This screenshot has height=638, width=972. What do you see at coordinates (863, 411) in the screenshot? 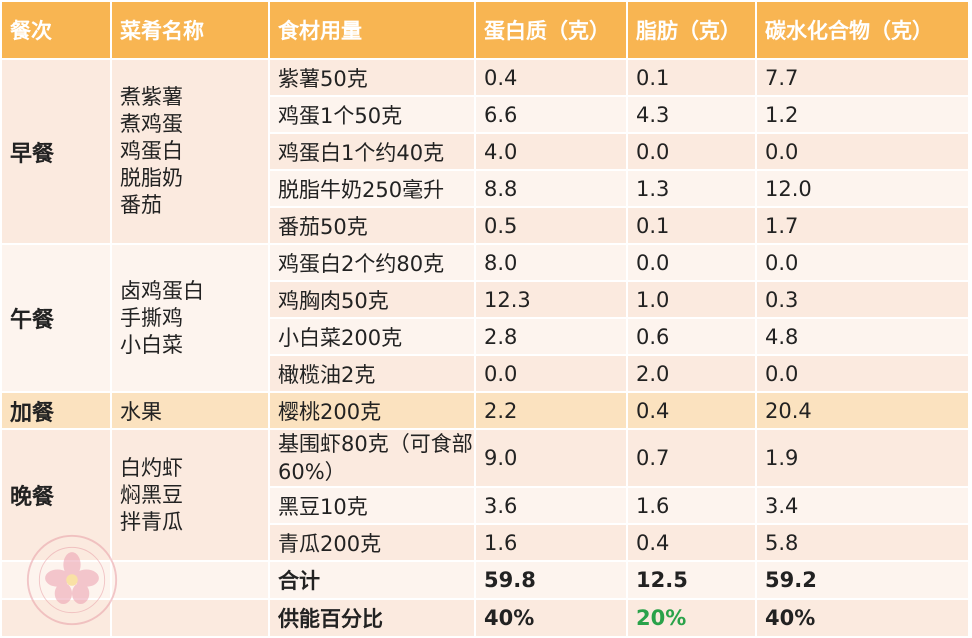
I see `carb-cell: 20.4` at bounding box center [863, 411].